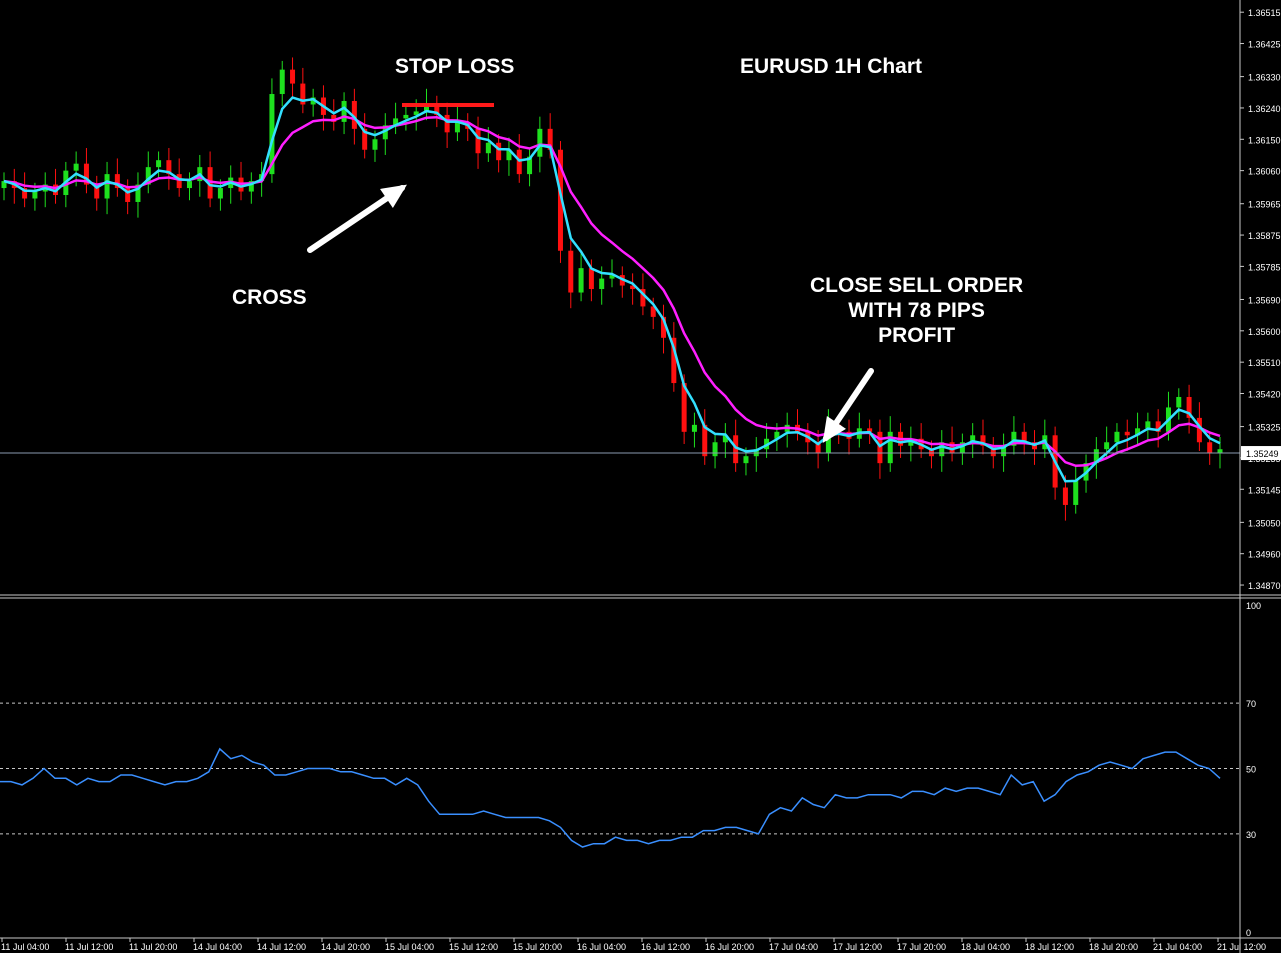  Describe the element at coordinates (473, 947) in the screenshot. I see `time-tick-label: 15 Jul 12:00` at that location.